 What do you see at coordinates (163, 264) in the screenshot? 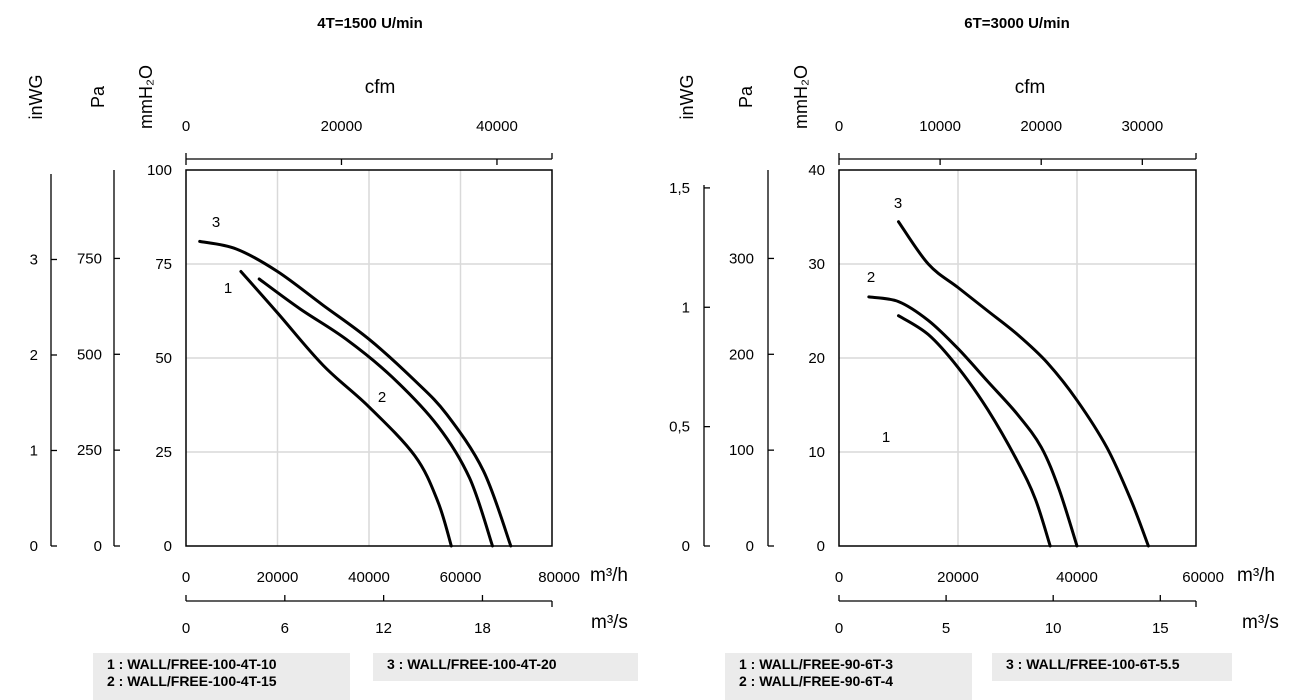
I see `y-tick-label: 75` at bounding box center [163, 264].